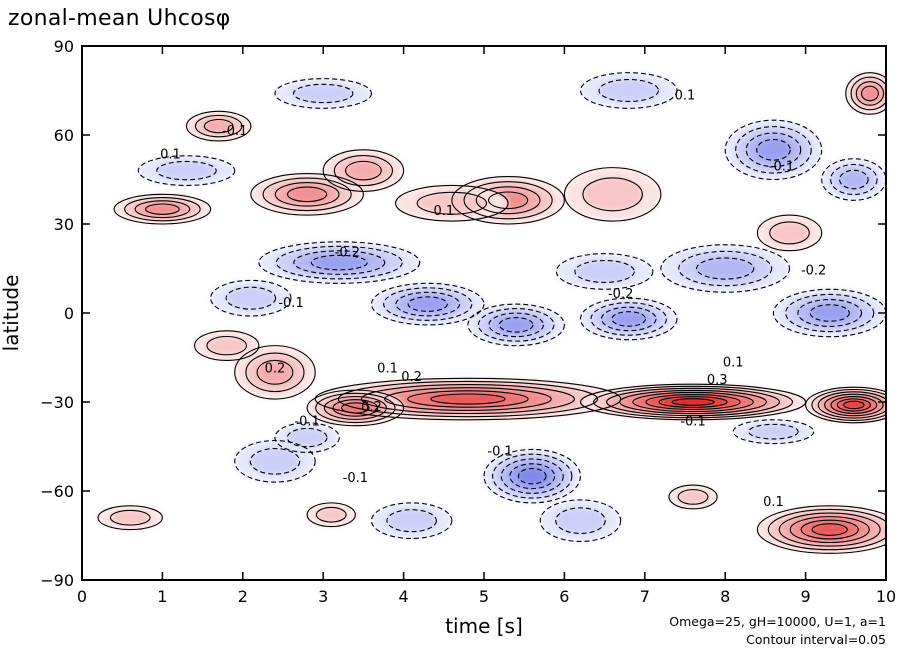  Describe the element at coordinates (11, 313) in the screenshot. I see `y-axis-label: latitude` at that location.